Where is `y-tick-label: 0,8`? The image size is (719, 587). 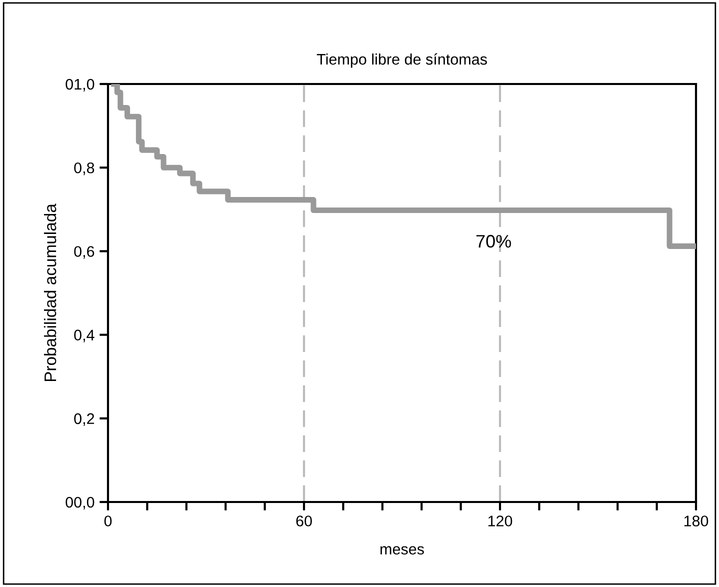 y-tick-label: 0,8 is located at coordinates (84, 169).